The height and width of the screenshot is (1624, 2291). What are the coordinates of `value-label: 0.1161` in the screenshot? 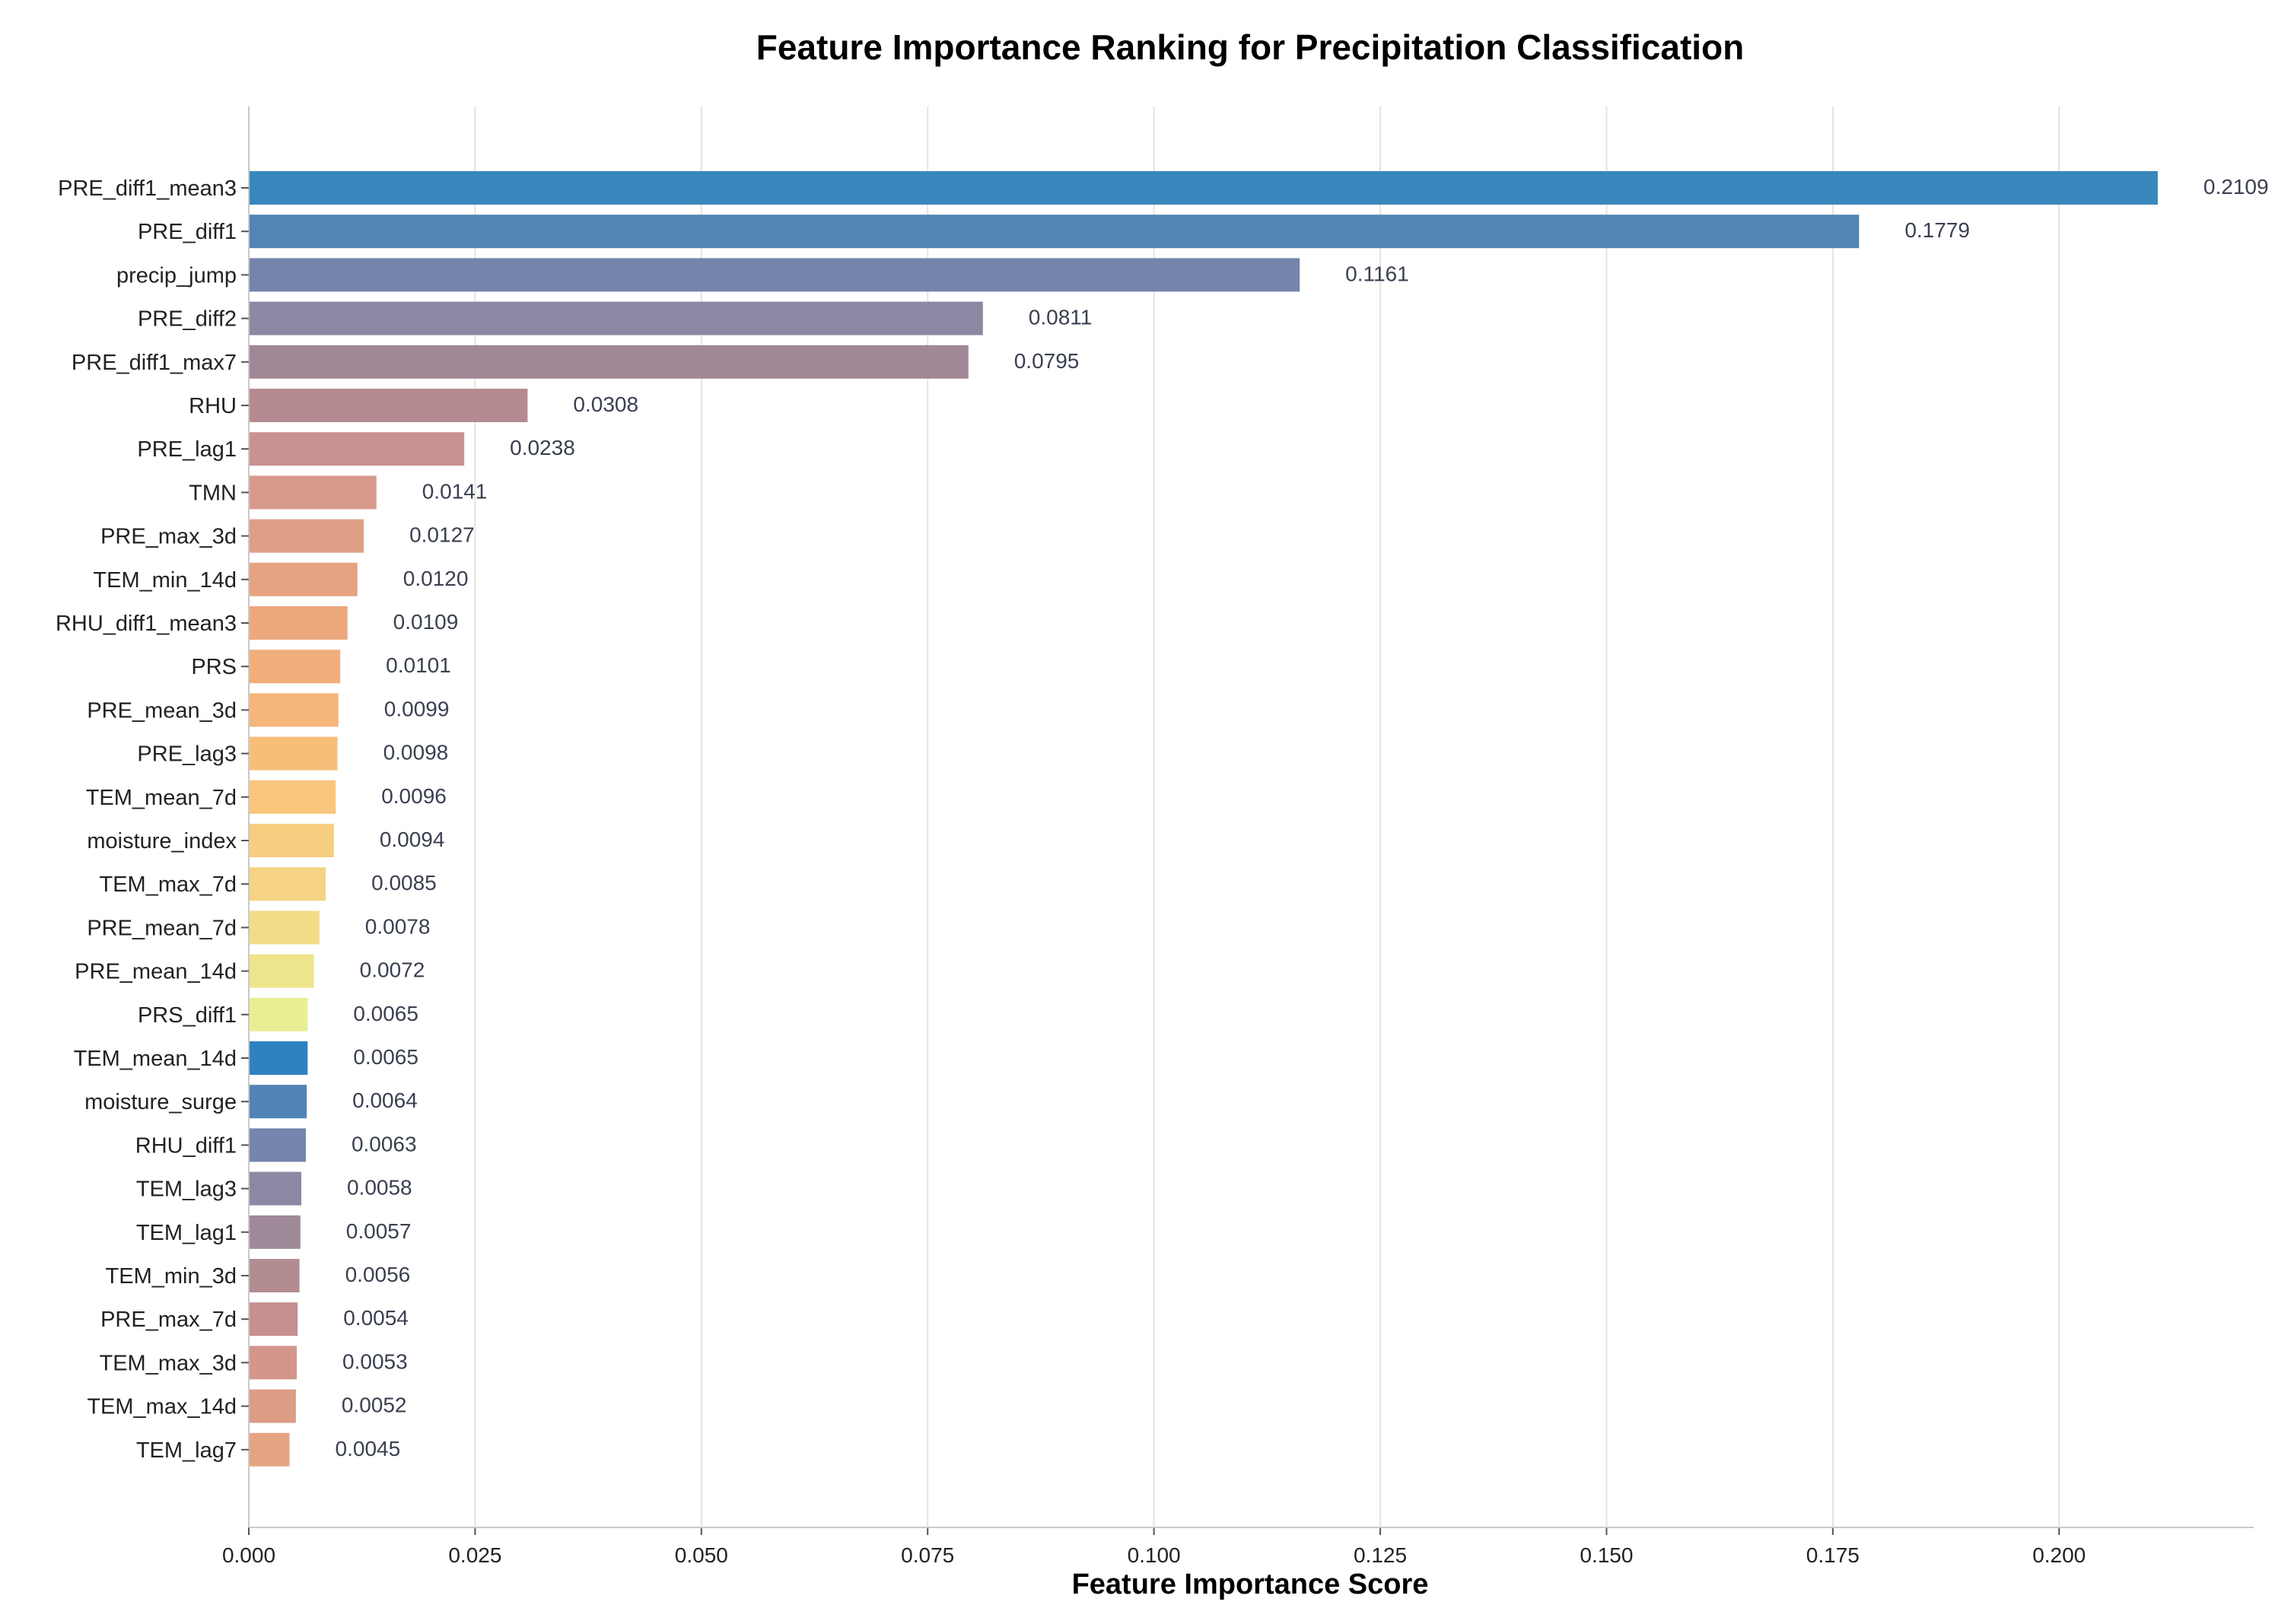 It's located at (1377, 273).